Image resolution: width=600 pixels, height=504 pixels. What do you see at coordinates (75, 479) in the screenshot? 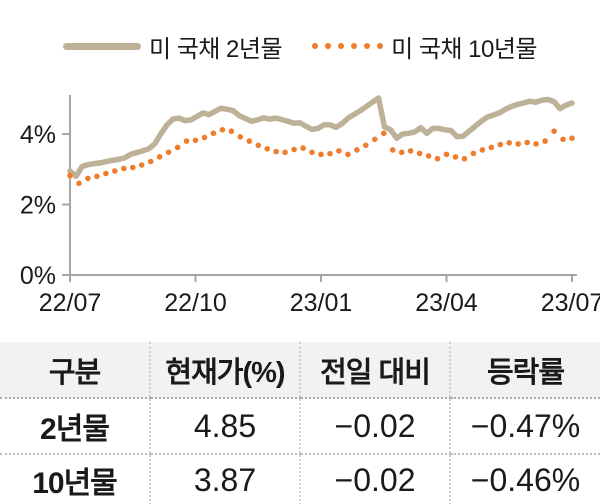
I see `row-10y-label: 10년물` at bounding box center [75, 479].